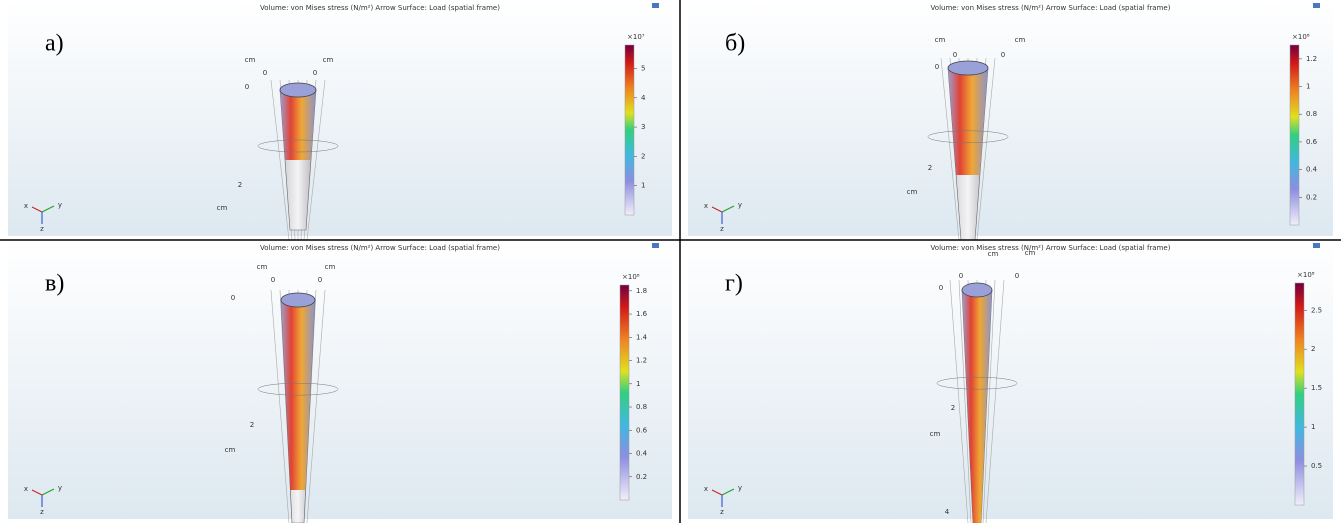 This screenshot has height=523, width=1341. Describe the element at coordinates (641, 477) in the screenshot. I see `colorbar-tick-label: 0.2` at that location.